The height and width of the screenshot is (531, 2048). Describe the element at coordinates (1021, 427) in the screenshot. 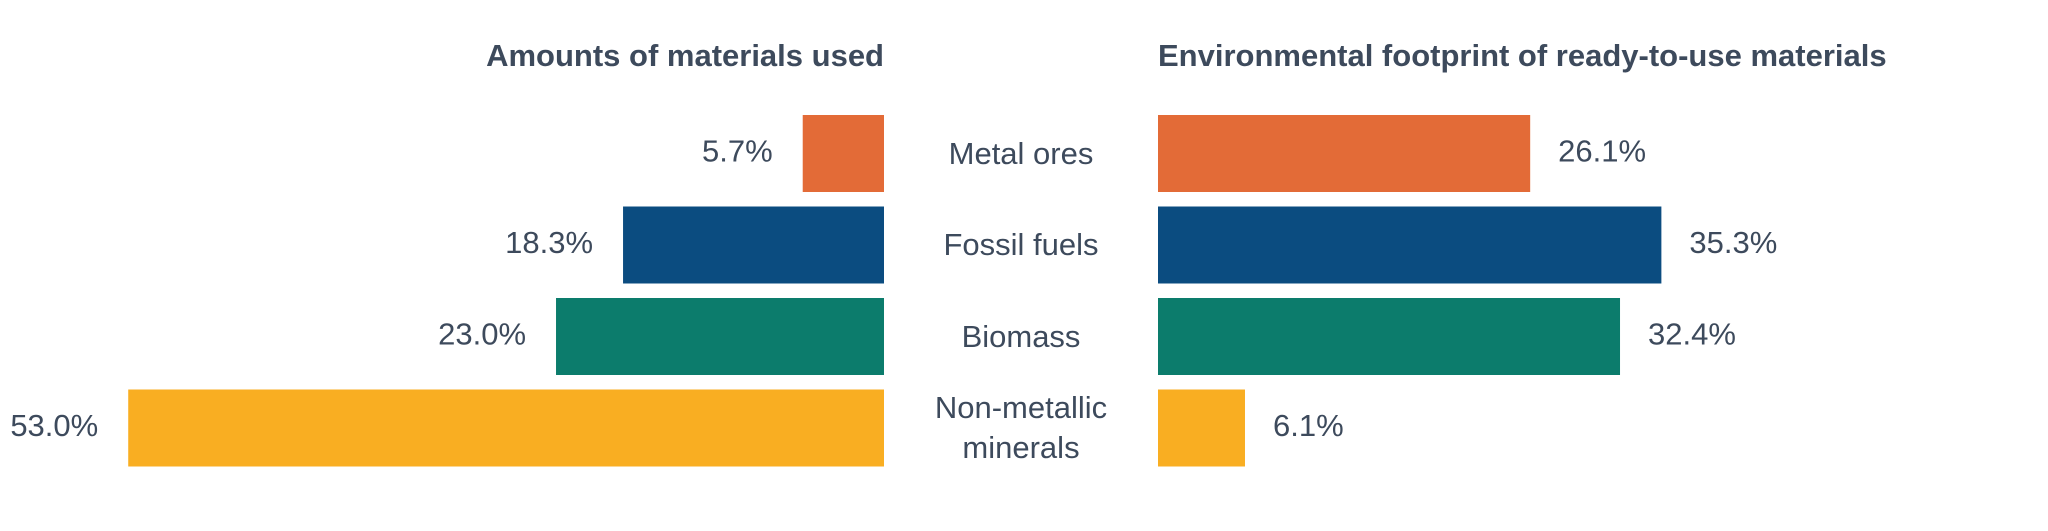

I see `category-label: Non-metallic minerals` at that location.